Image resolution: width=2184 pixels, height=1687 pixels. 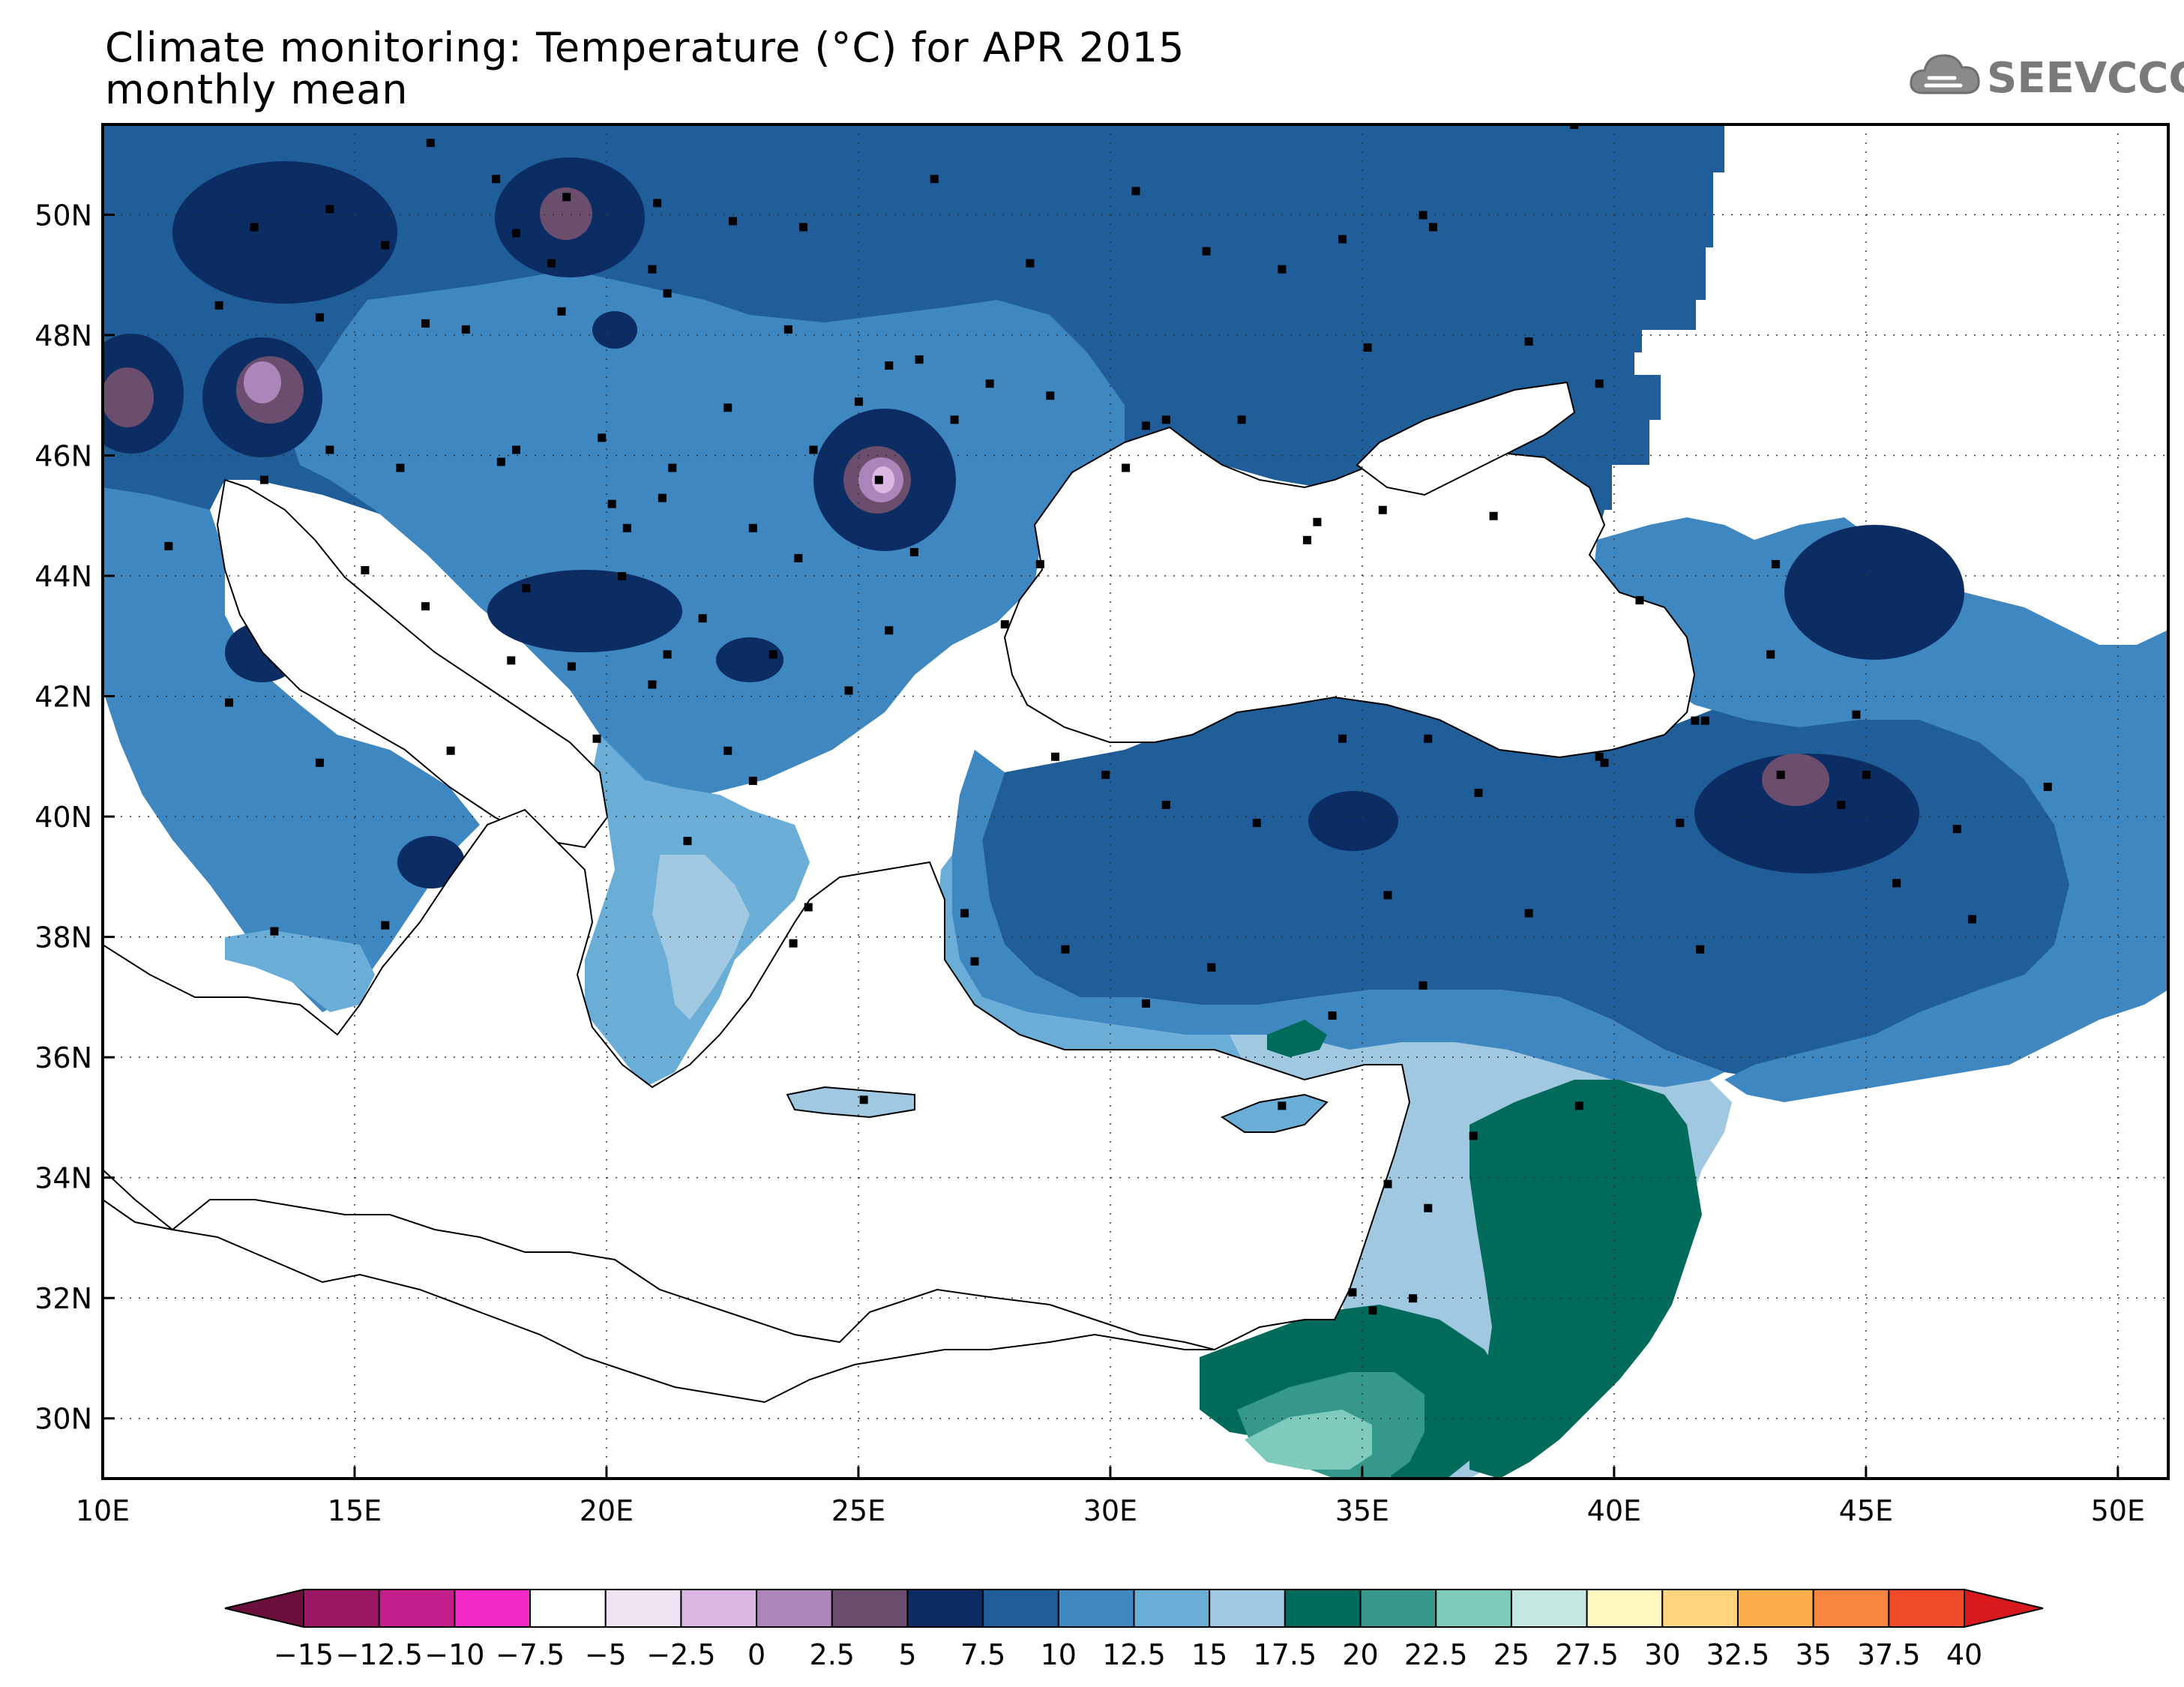 What do you see at coordinates (378, 1654) in the screenshot?
I see `colorbar-label: −12.5` at bounding box center [378, 1654].